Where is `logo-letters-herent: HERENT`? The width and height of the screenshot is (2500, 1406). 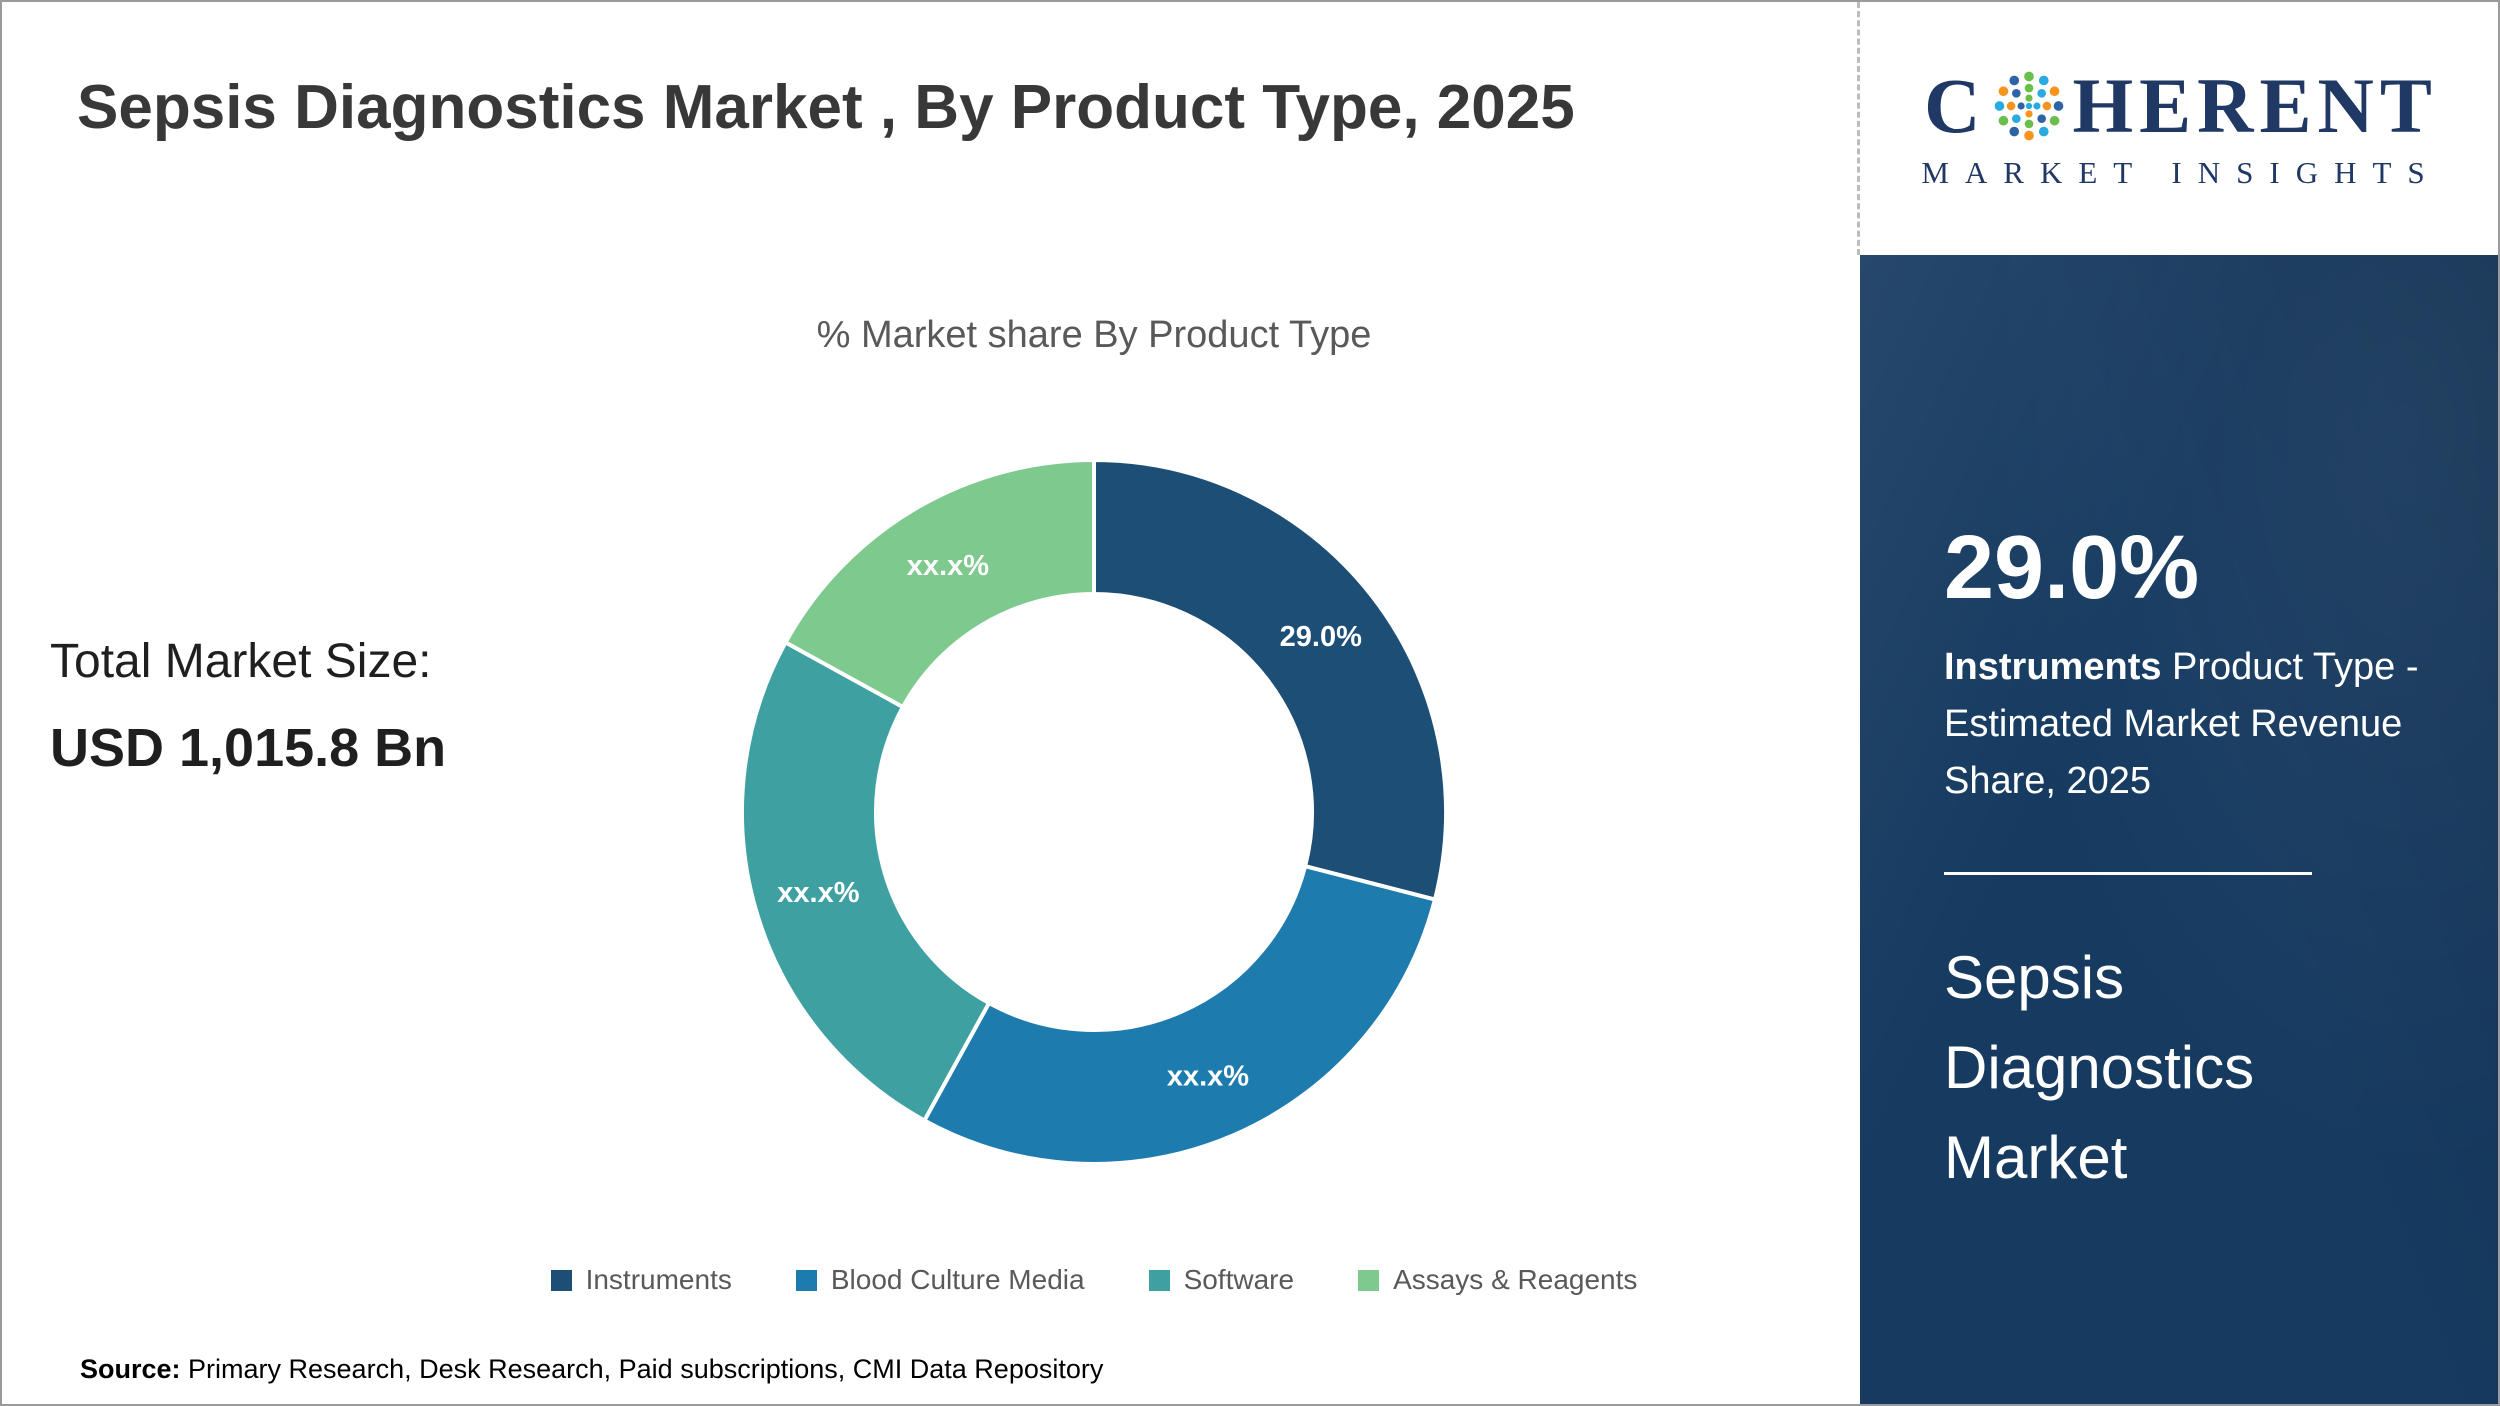 logo-letters-herent: HERENT is located at coordinates (2255, 105).